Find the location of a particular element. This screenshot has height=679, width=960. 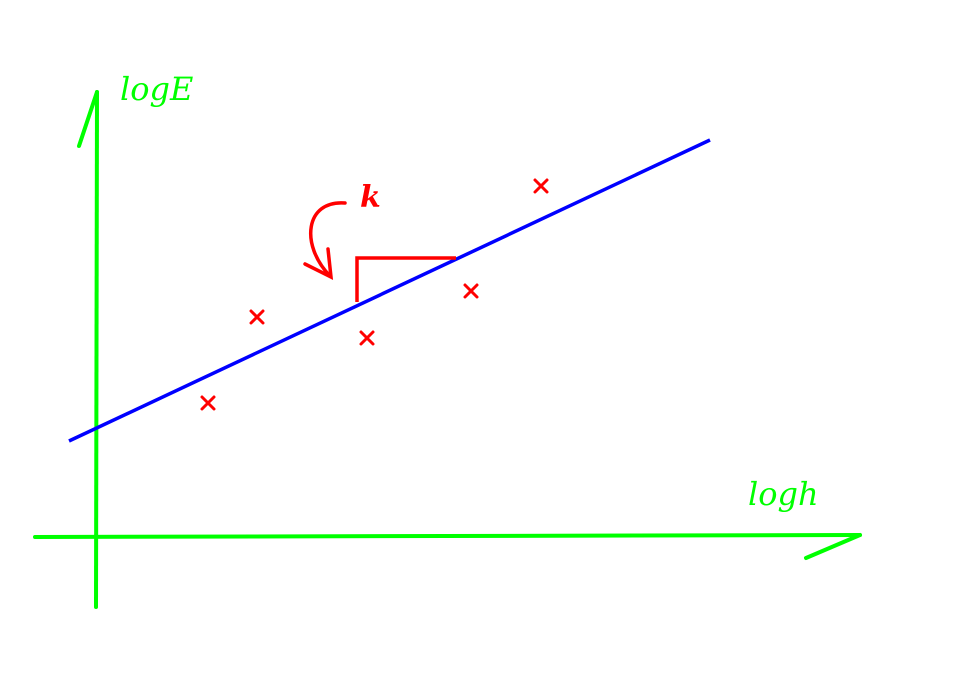

slope-marker is located at coordinates (405, 279).